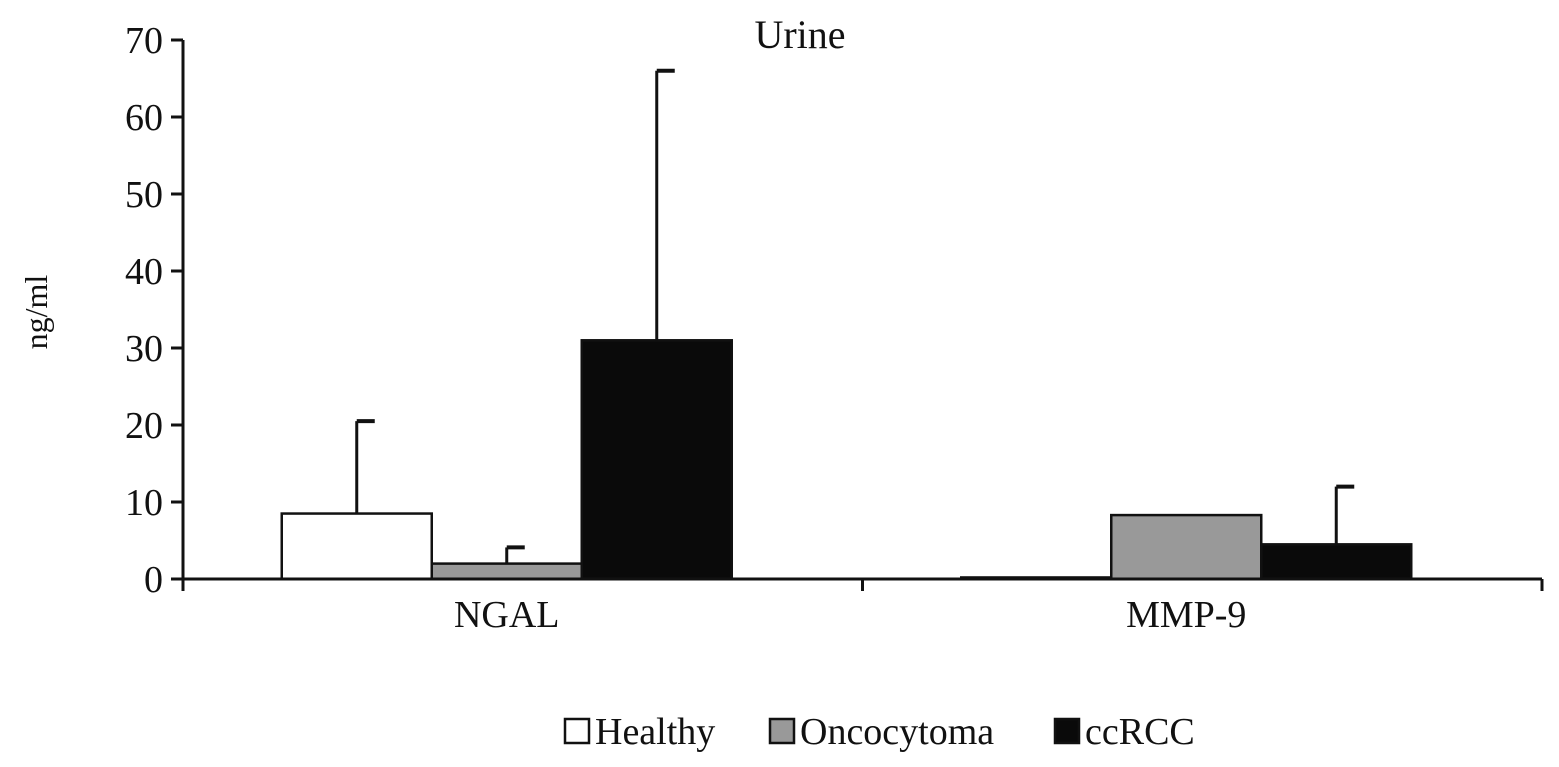 This screenshot has height=767, width=1559. What do you see at coordinates (1067, 731) in the screenshot?
I see `legend-swatch-ccrcc` at bounding box center [1067, 731].